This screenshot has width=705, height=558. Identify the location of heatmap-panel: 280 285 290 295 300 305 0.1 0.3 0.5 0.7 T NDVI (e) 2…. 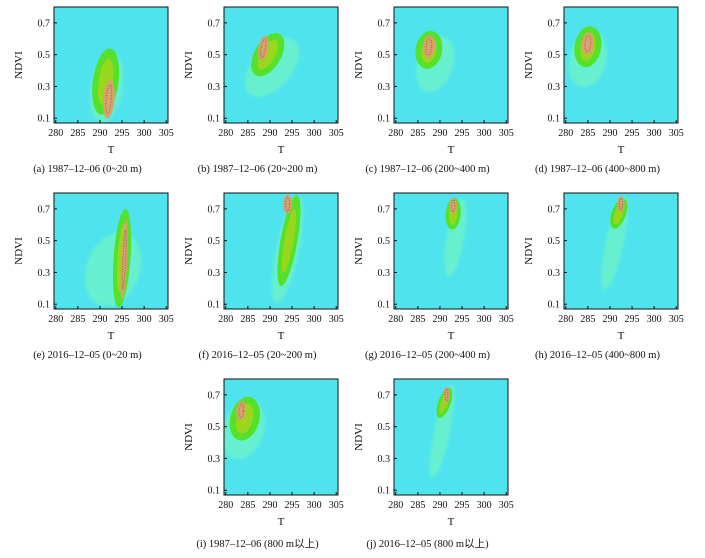
(87, 279).